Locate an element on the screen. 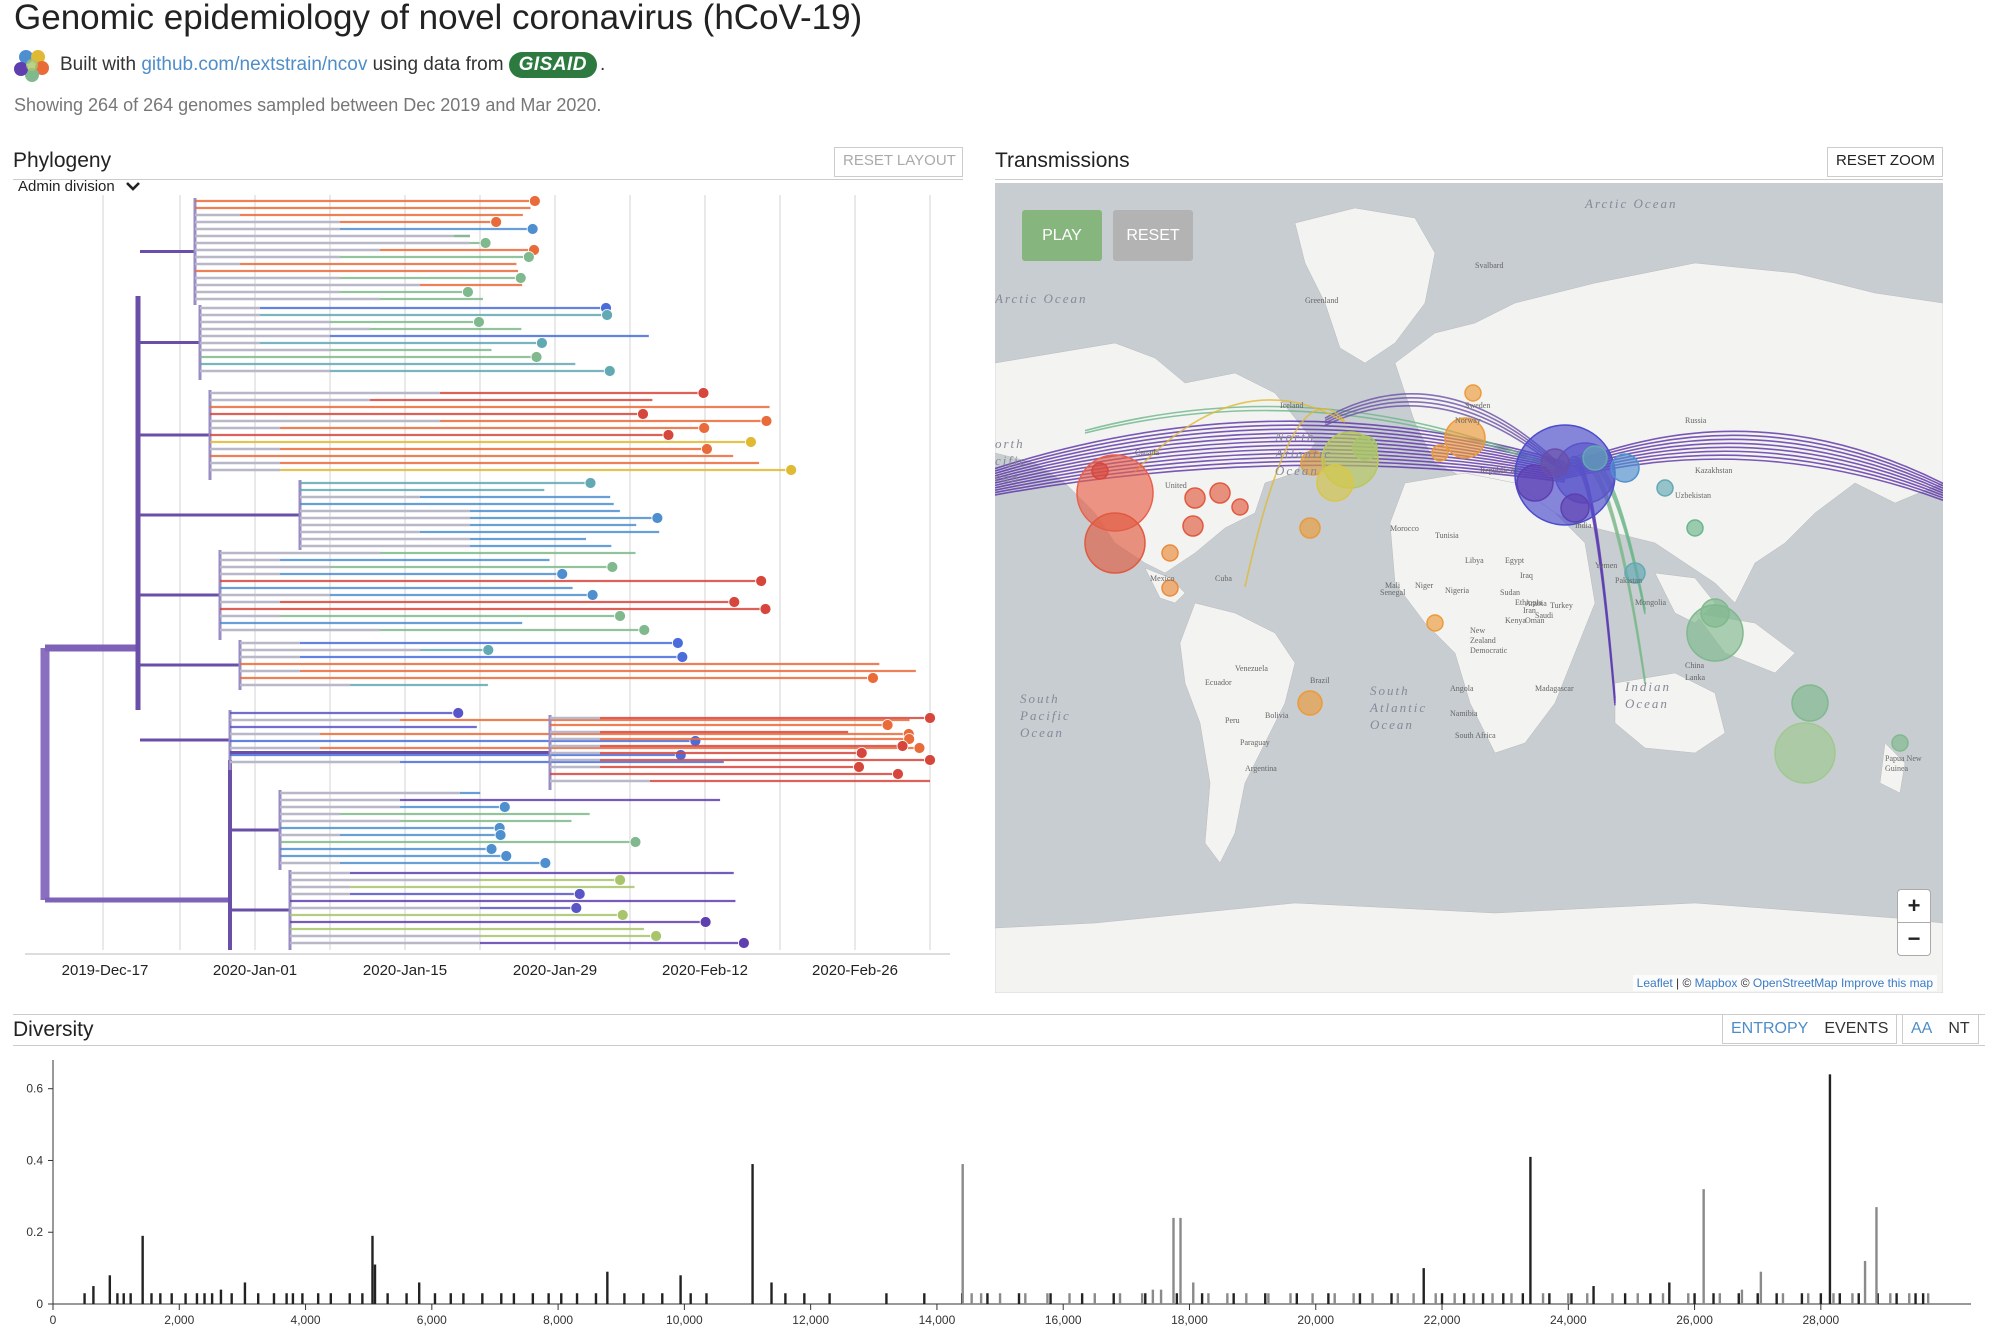 The height and width of the screenshot is (1333, 1999). date-tick-label: 2020-Feb-12 is located at coordinates (705, 970).